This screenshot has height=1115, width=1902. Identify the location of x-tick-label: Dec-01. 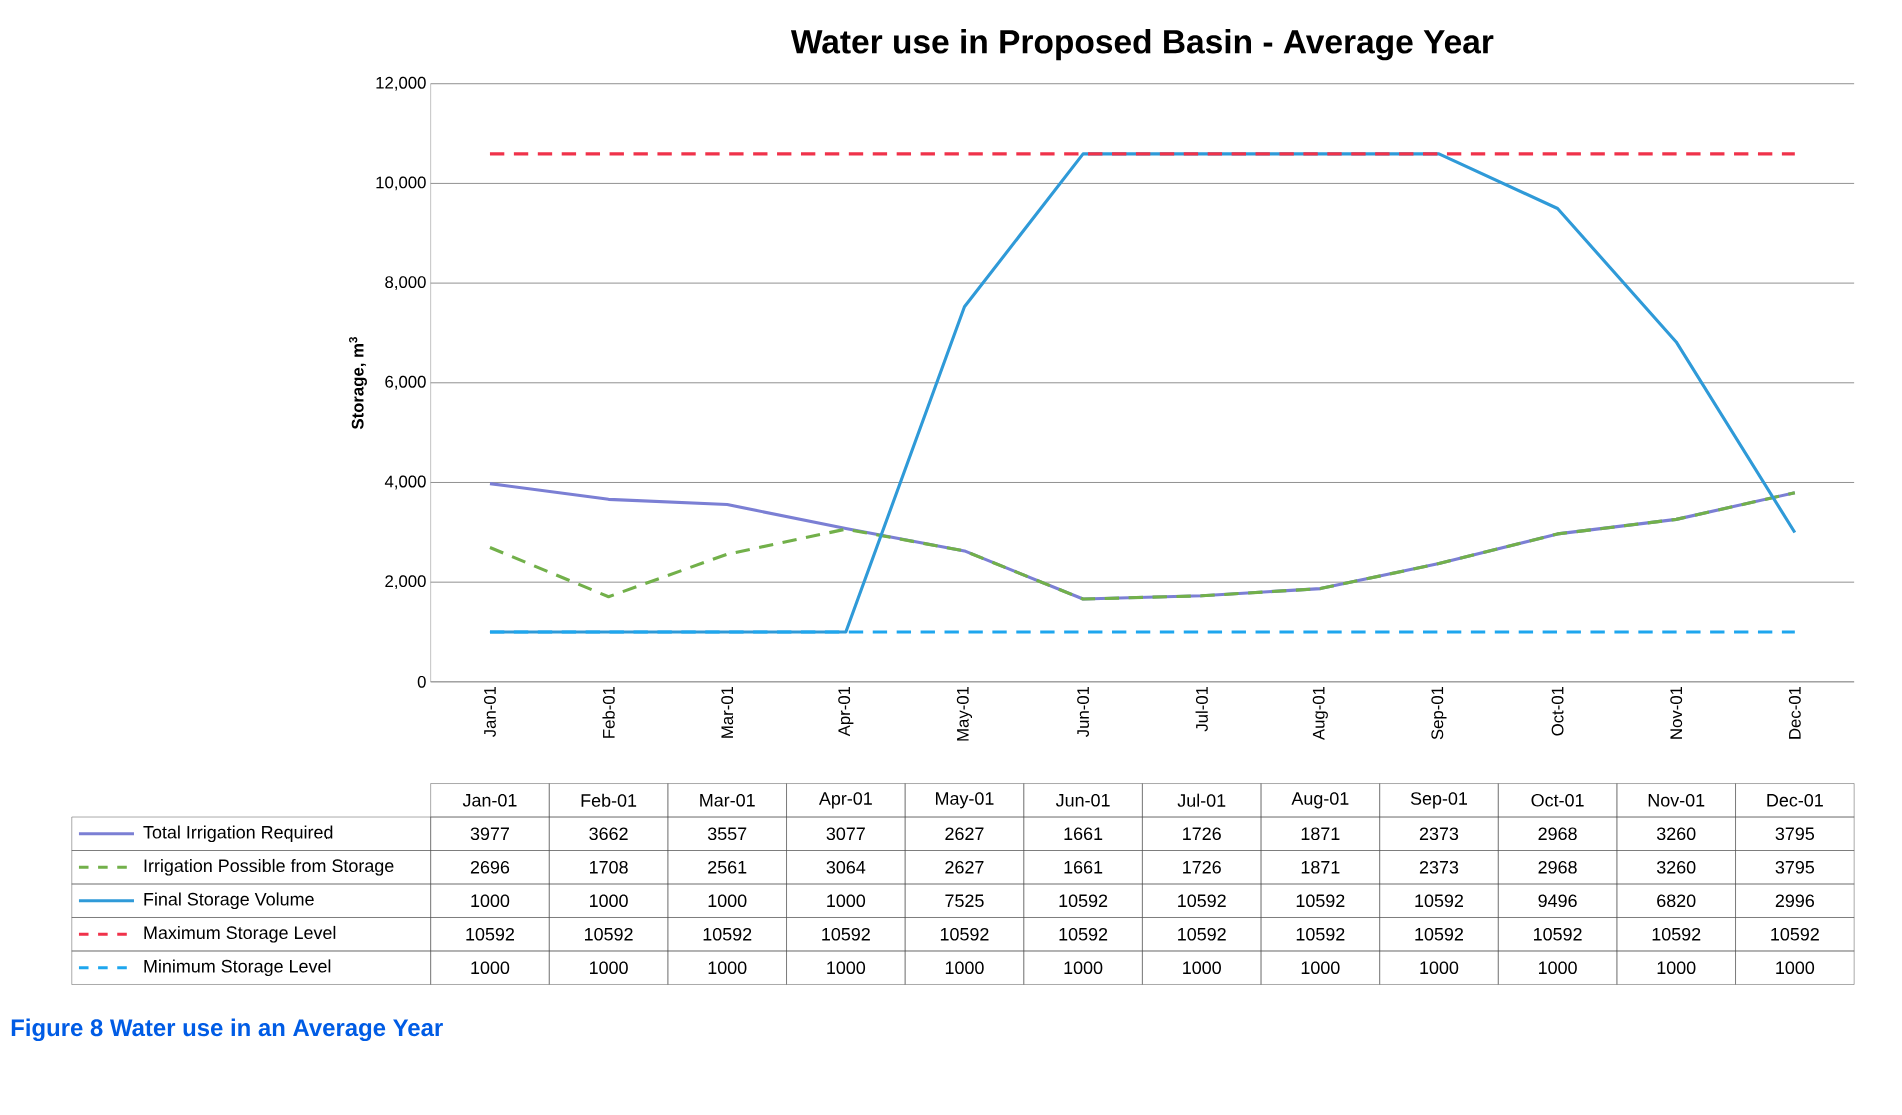
(1794, 712).